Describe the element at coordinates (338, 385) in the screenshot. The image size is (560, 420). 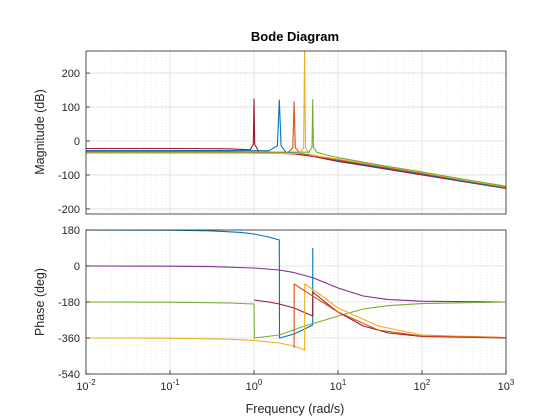
I see `frequency-xtick-label: 10¹` at that location.